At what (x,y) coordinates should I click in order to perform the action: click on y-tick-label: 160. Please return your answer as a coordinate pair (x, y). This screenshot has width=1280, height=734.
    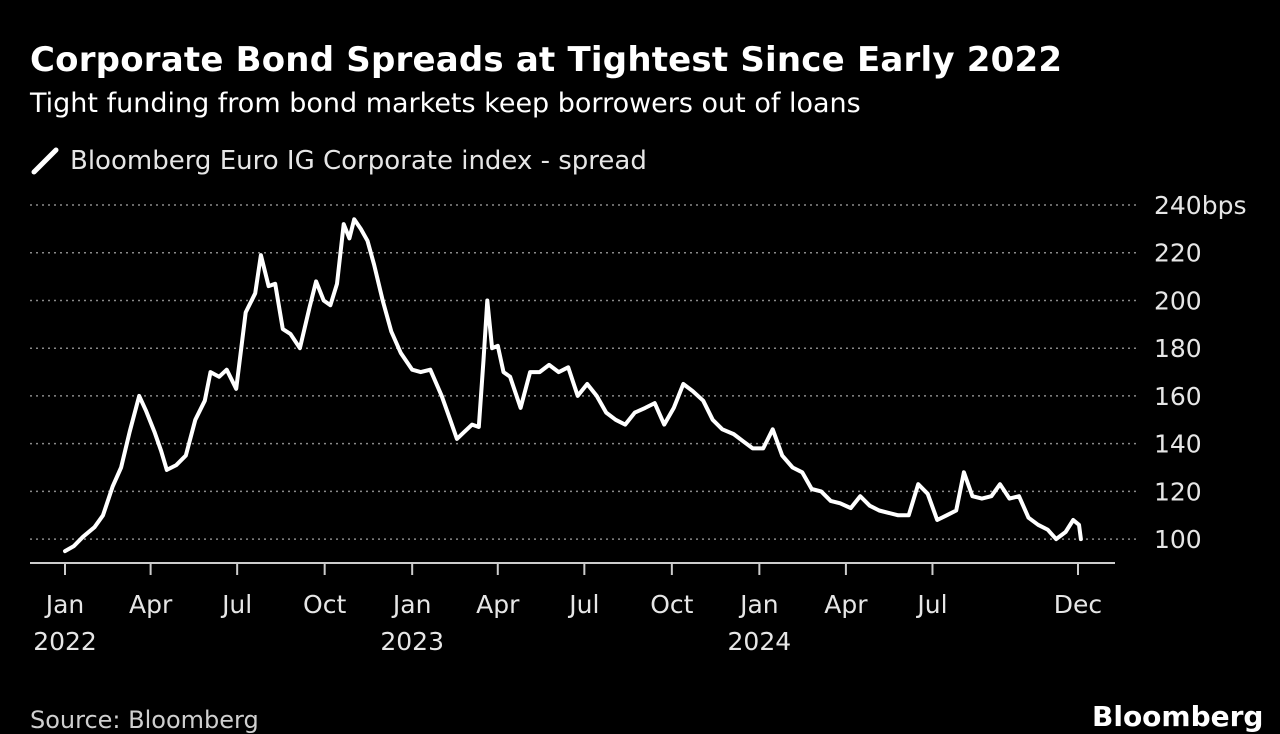
    Looking at the image, I should click on (1178, 396).